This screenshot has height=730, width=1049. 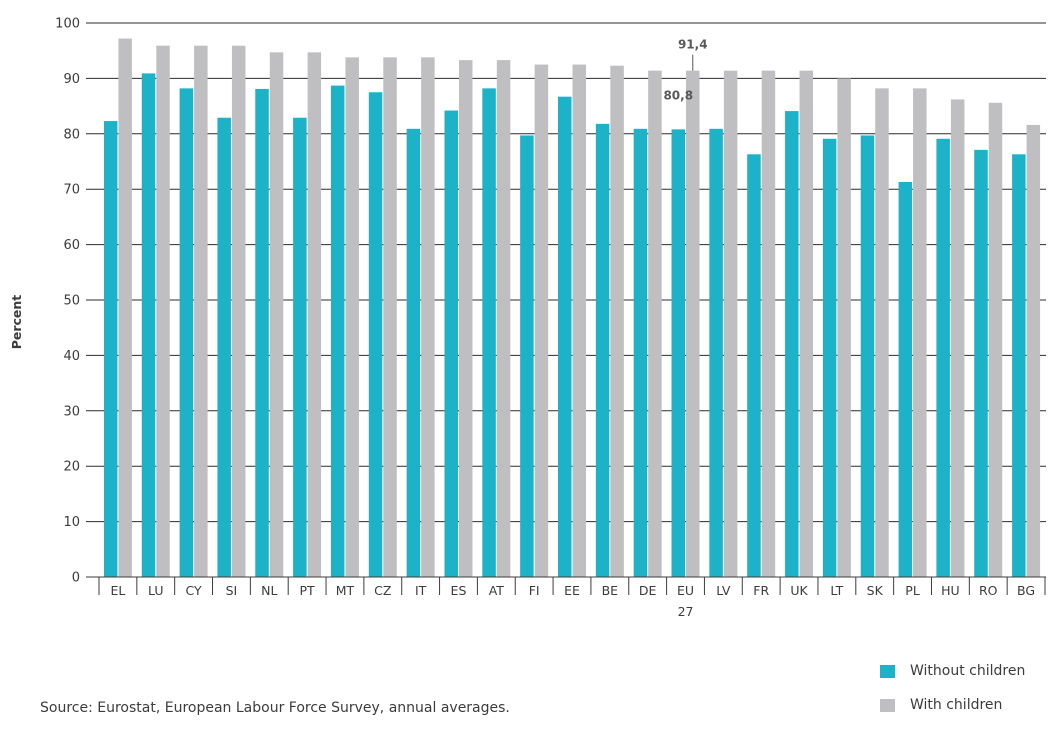 What do you see at coordinates (308, 590) in the screenshot?
I see `x-category-label: PT` at bounding box center [308, 590].